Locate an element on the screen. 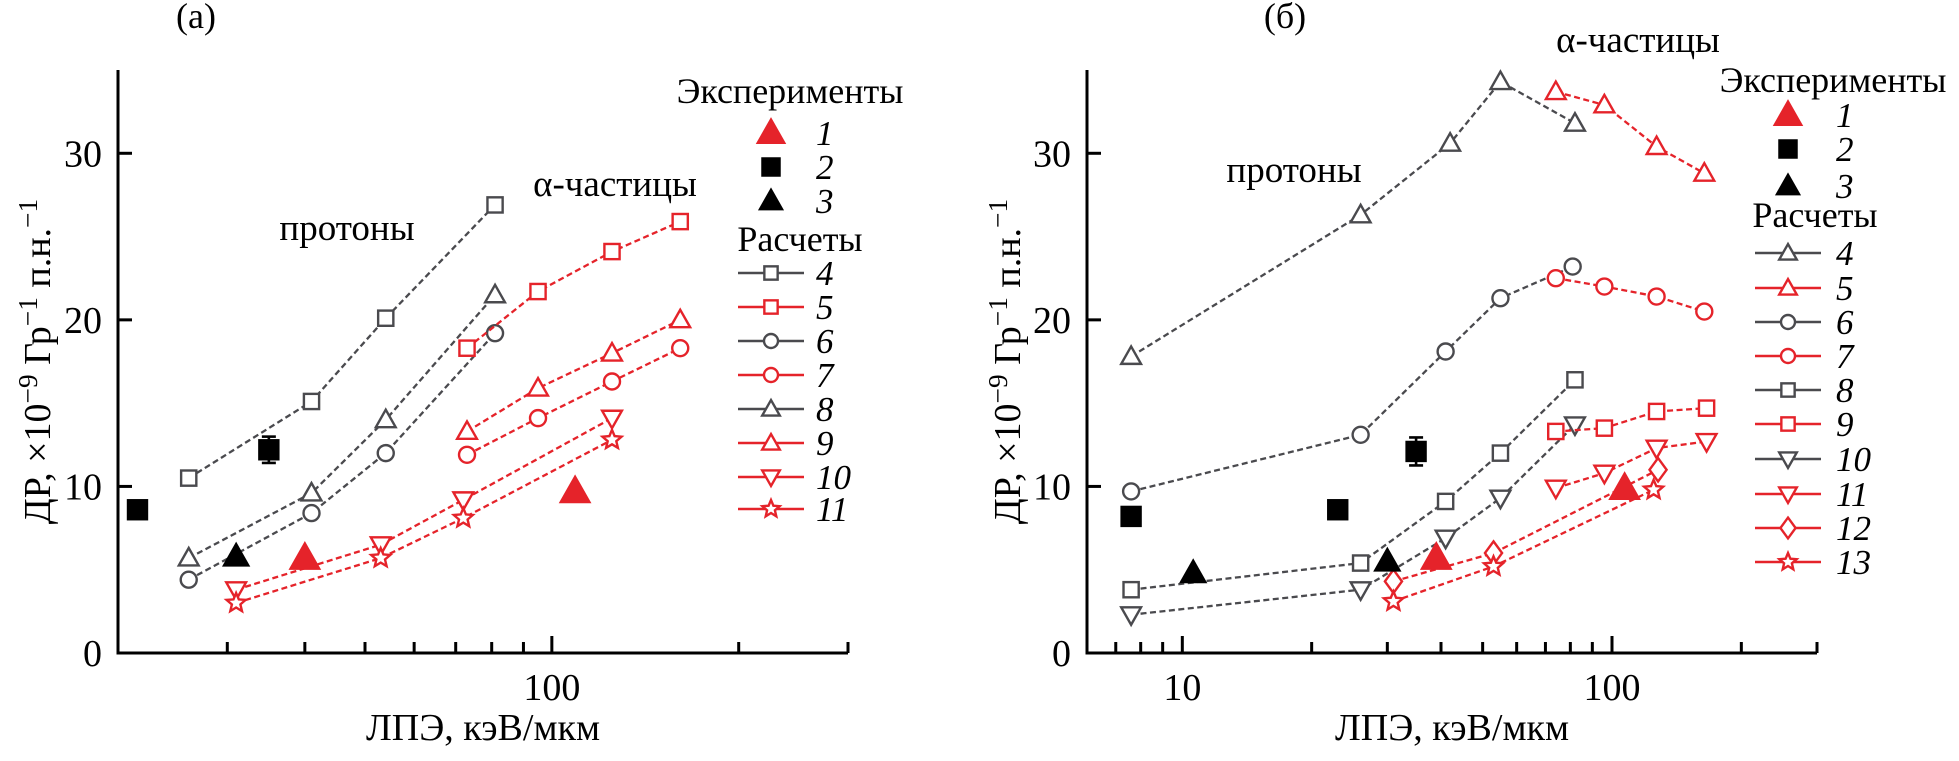 The width and height of the screenshot is (1959, 761). legend-item-marker-circle is located at coordinates (771, 375).